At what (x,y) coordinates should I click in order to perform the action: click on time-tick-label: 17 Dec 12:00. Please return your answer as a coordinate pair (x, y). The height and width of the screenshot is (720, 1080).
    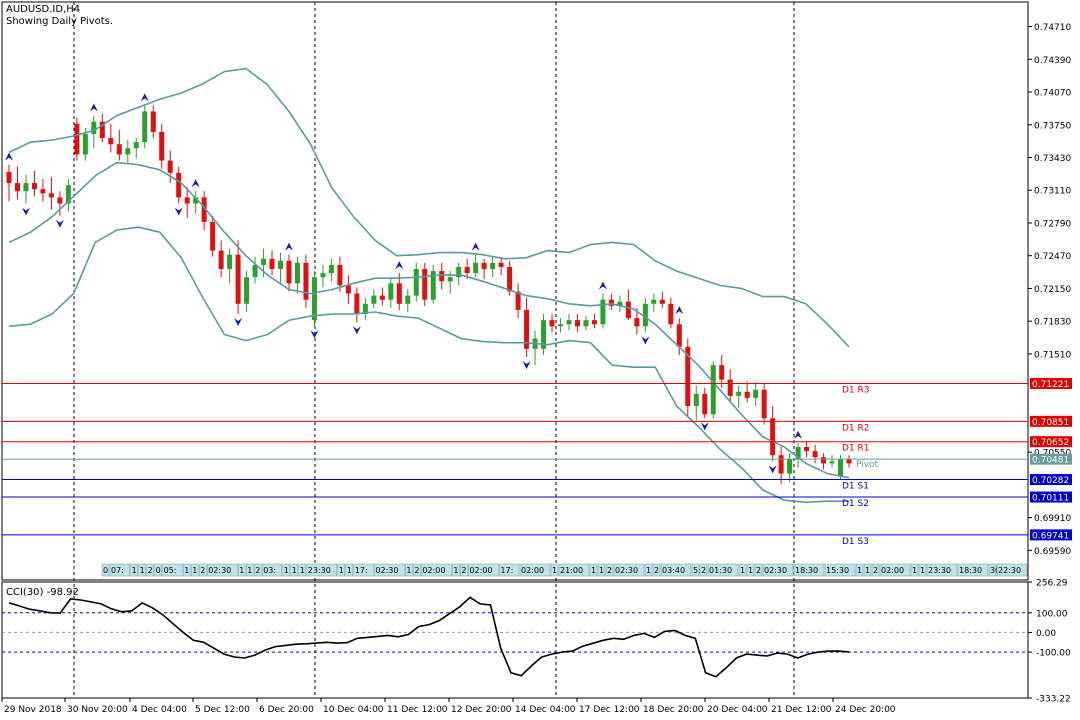
    Looking at the image, I should click on (609, 710).